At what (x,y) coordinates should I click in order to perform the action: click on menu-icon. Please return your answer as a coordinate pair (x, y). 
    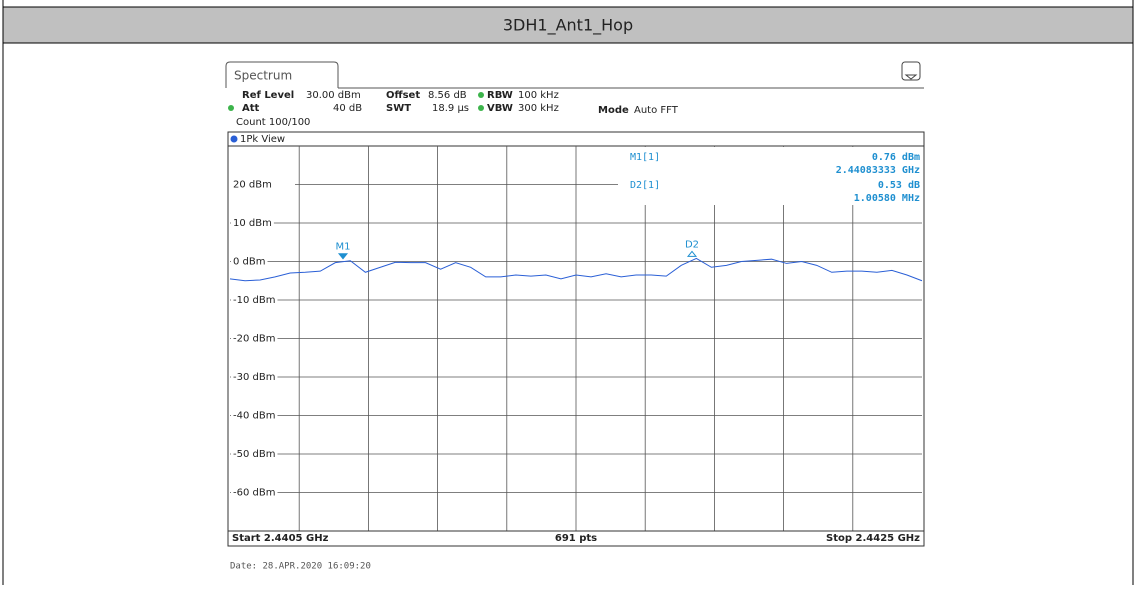
    Looking at the image, I should click on (911, 71).